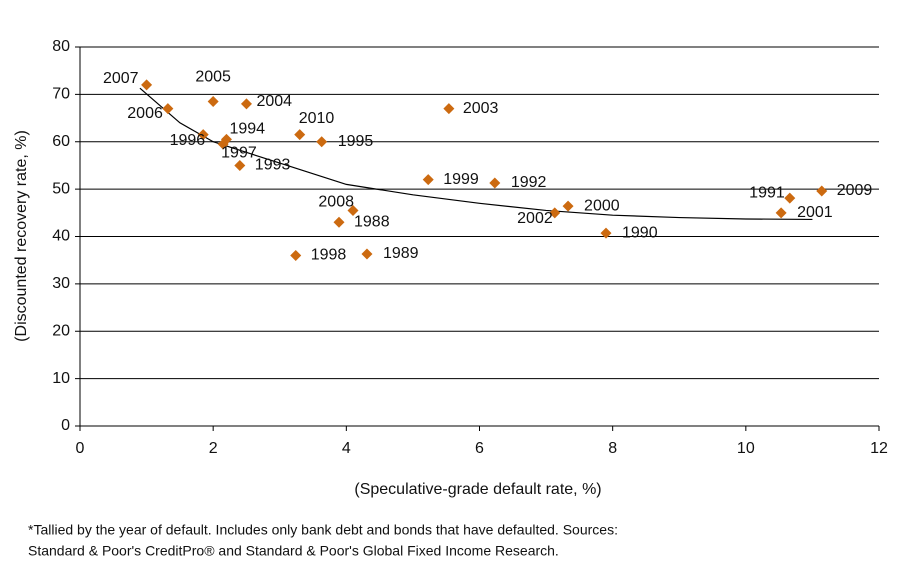  I want to click on point-label: 1994, so click(247, 129).